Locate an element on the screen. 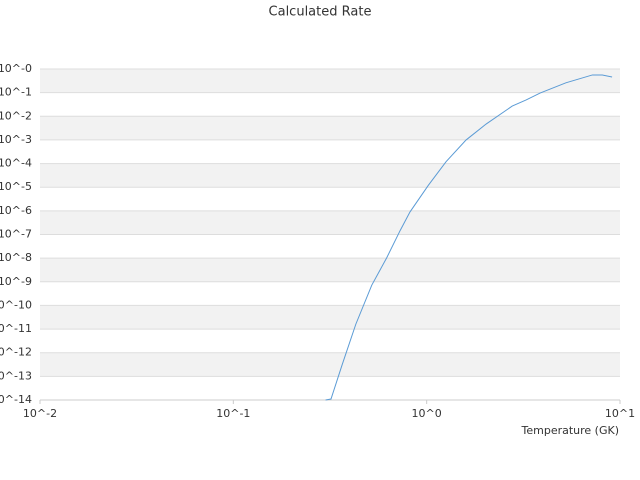 The image size is (640, 480). y-tick-label: 10^-1 is located at coordinates (16, 92).